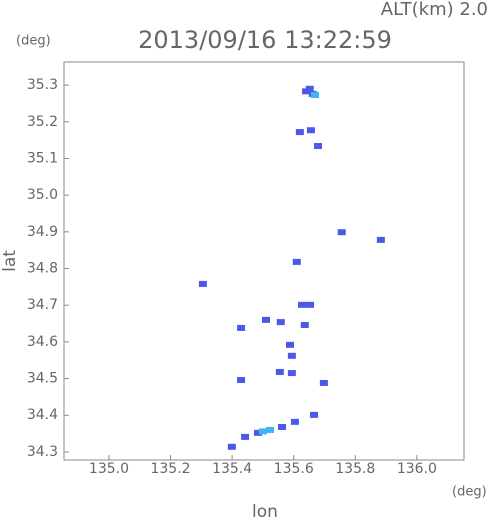 The image size is (491, 521). I want to click on x-tick-label: 135.2, so click(170, 469).